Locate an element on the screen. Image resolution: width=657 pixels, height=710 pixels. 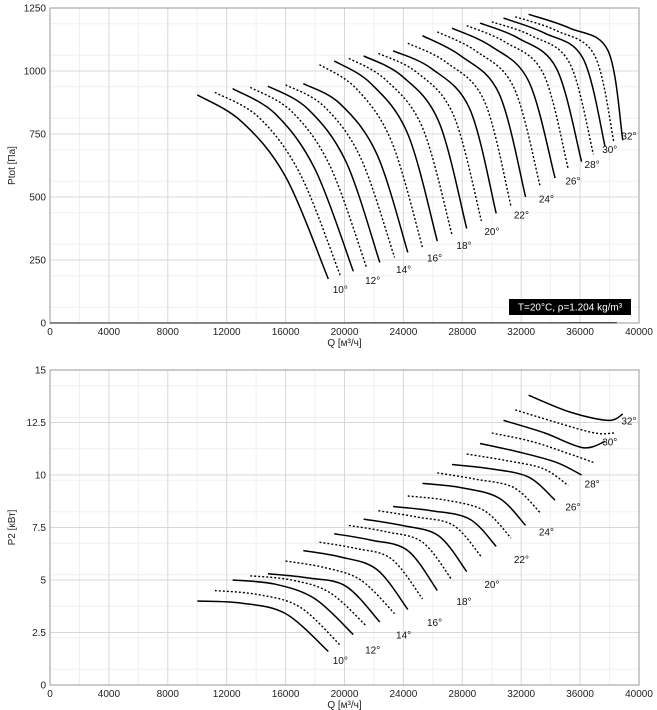
y-tick-label: 750 is located at coordinates (37, 135).